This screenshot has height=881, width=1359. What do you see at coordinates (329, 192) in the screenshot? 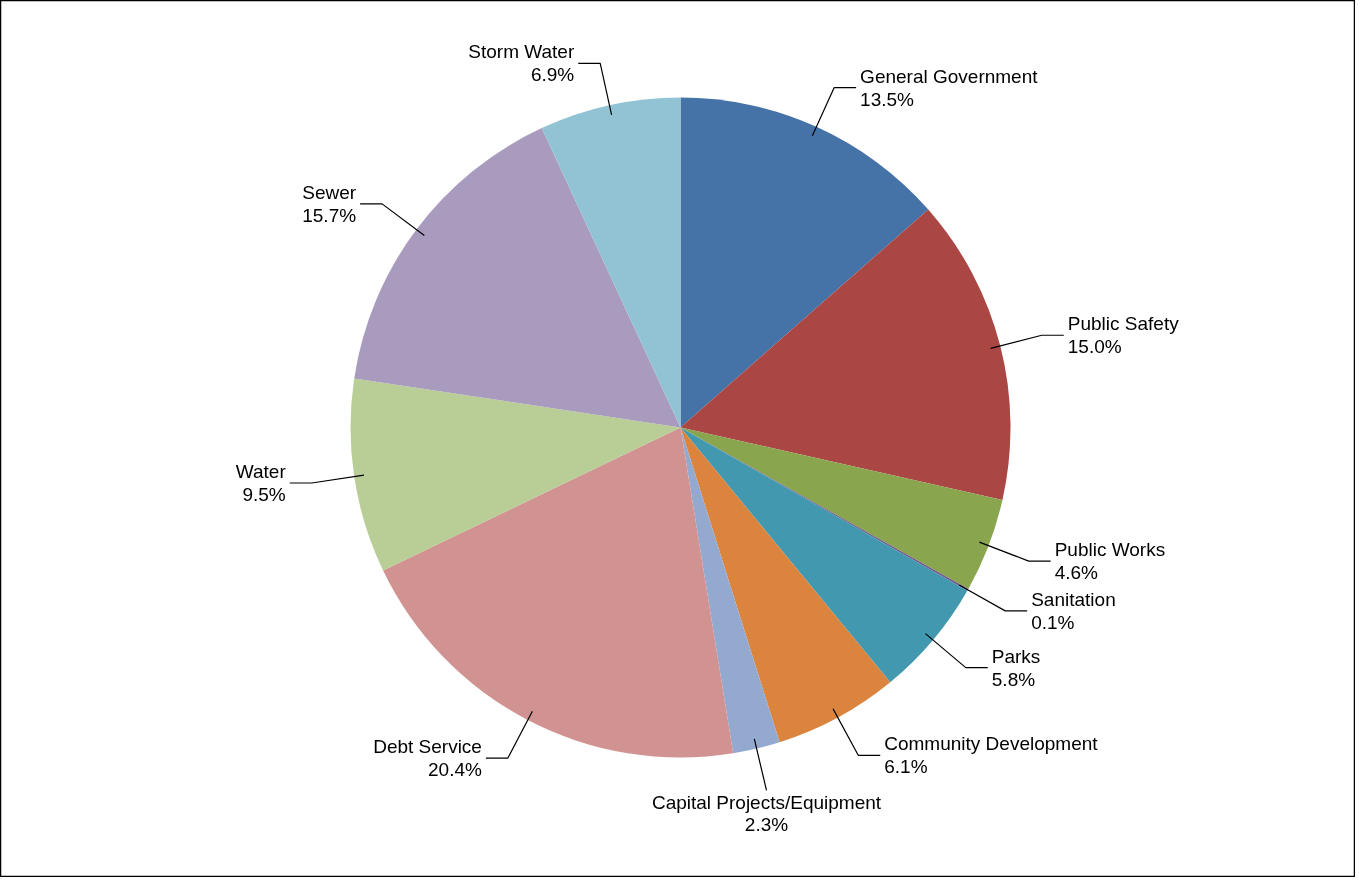
I see `slice-label: Sewer` at bounding box center [329, 192].